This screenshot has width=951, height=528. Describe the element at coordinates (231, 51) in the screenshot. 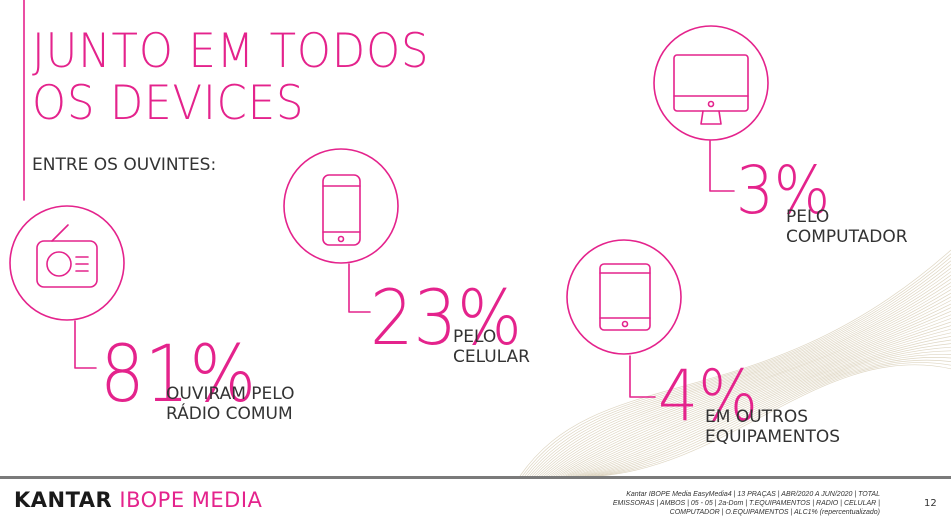

I see `title-line-1: JUNTO EM TODOS` at that location.